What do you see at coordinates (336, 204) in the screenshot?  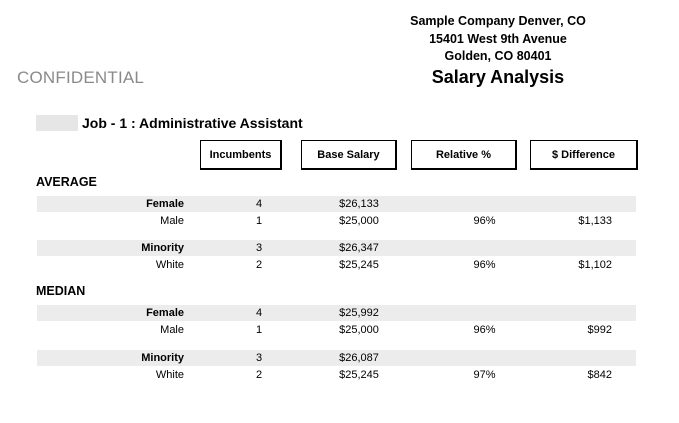 I see `table-row: Female 4 $26,133` at bounding box center [336, 204].